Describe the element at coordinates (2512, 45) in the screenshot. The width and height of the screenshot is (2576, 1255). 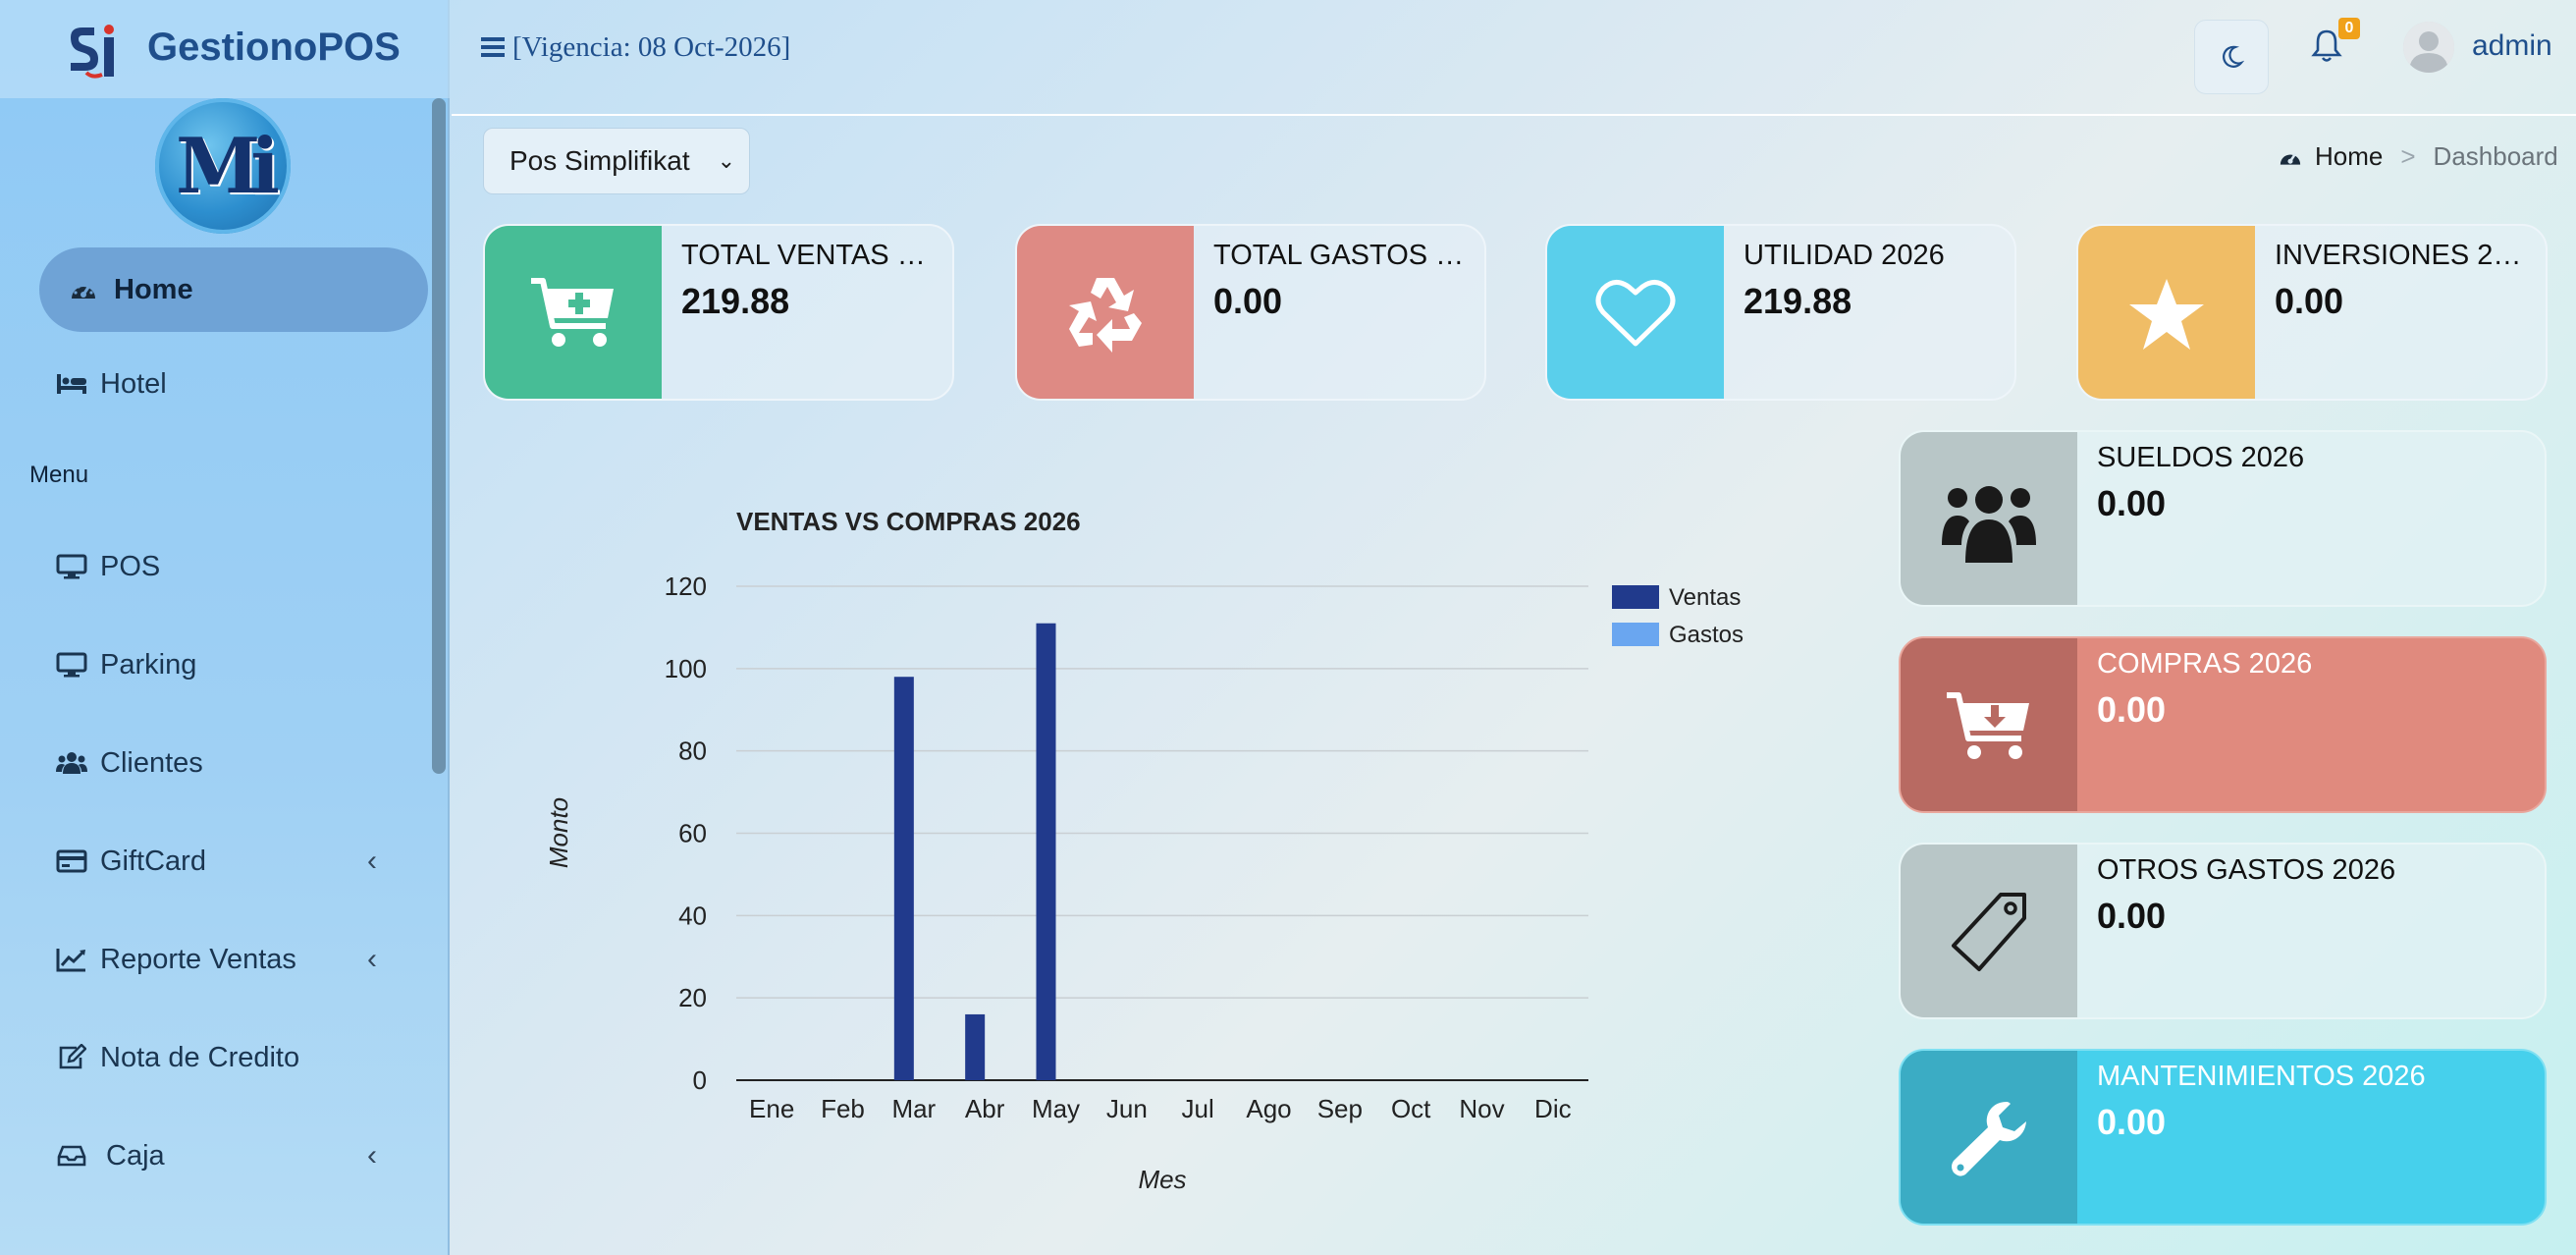
I see `user-name: admin` at that location.